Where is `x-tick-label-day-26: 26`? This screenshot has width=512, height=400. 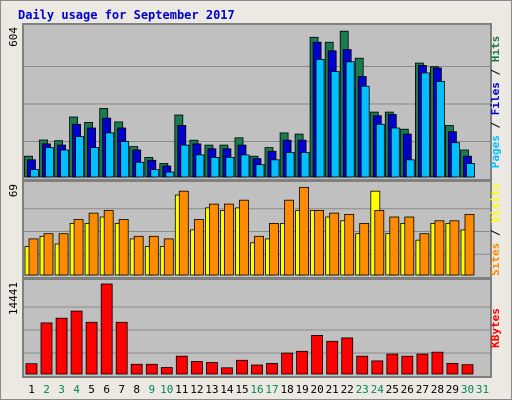
x-tick-label-day-26: 26 is located at coordinates (407, 389).